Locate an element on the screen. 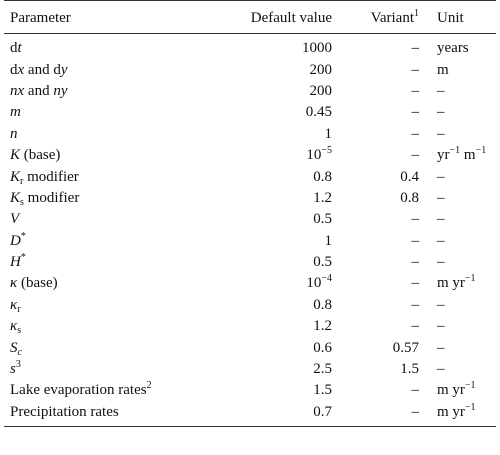 This screenshot has width=500, height=455. table-row: Lake evaporation rates2 1.5 – m yr−1 is located at coordinates (250, 390).